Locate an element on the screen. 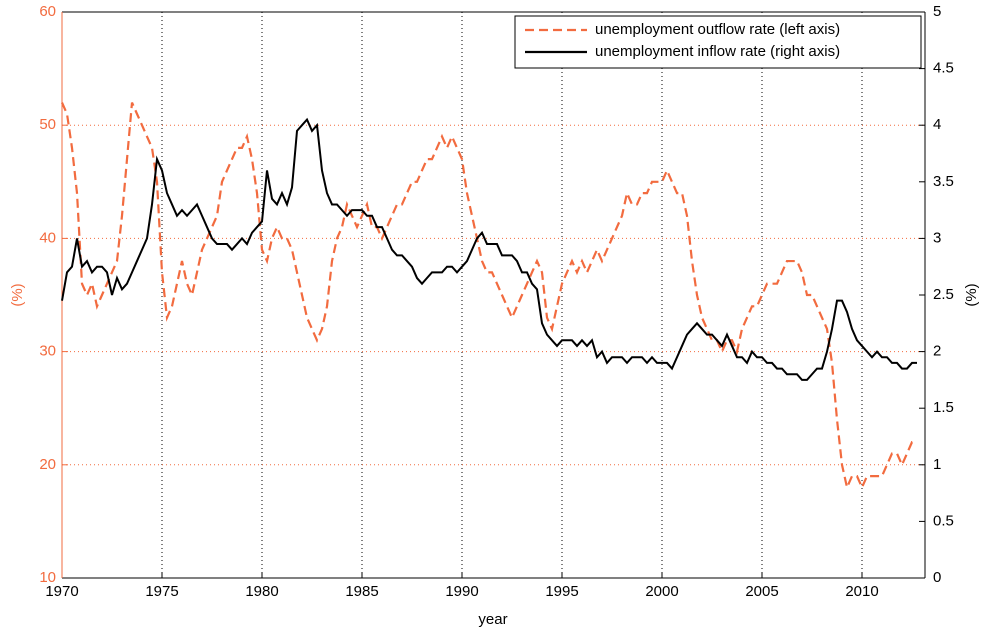 This screenshot has height=633, width=986. x-tick-label: 1975 is located at coordinates (161, 591).